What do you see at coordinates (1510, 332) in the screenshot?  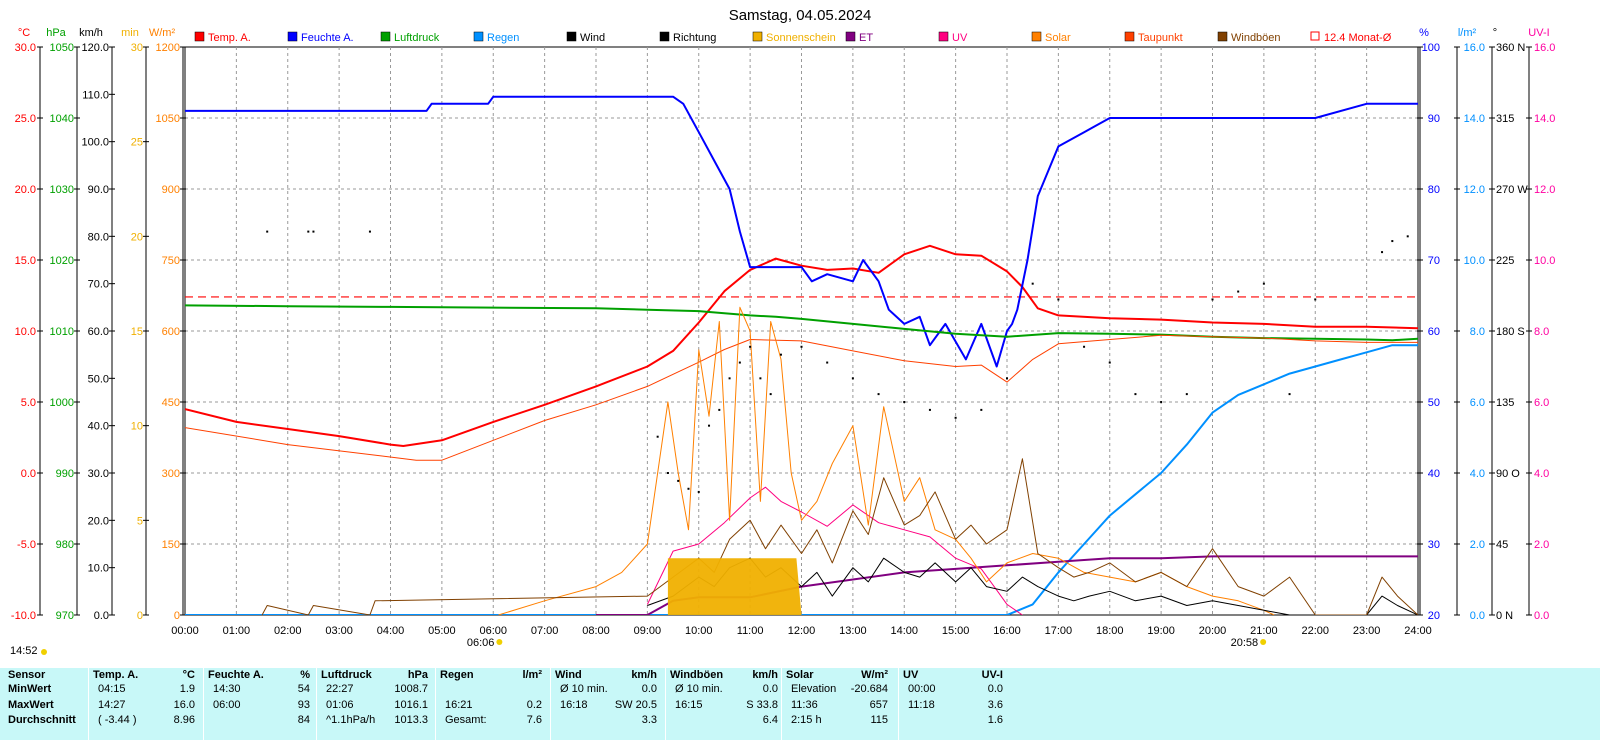 I see `dir-axis-tick-label: 180 S` at bounding box center [1510, 332].